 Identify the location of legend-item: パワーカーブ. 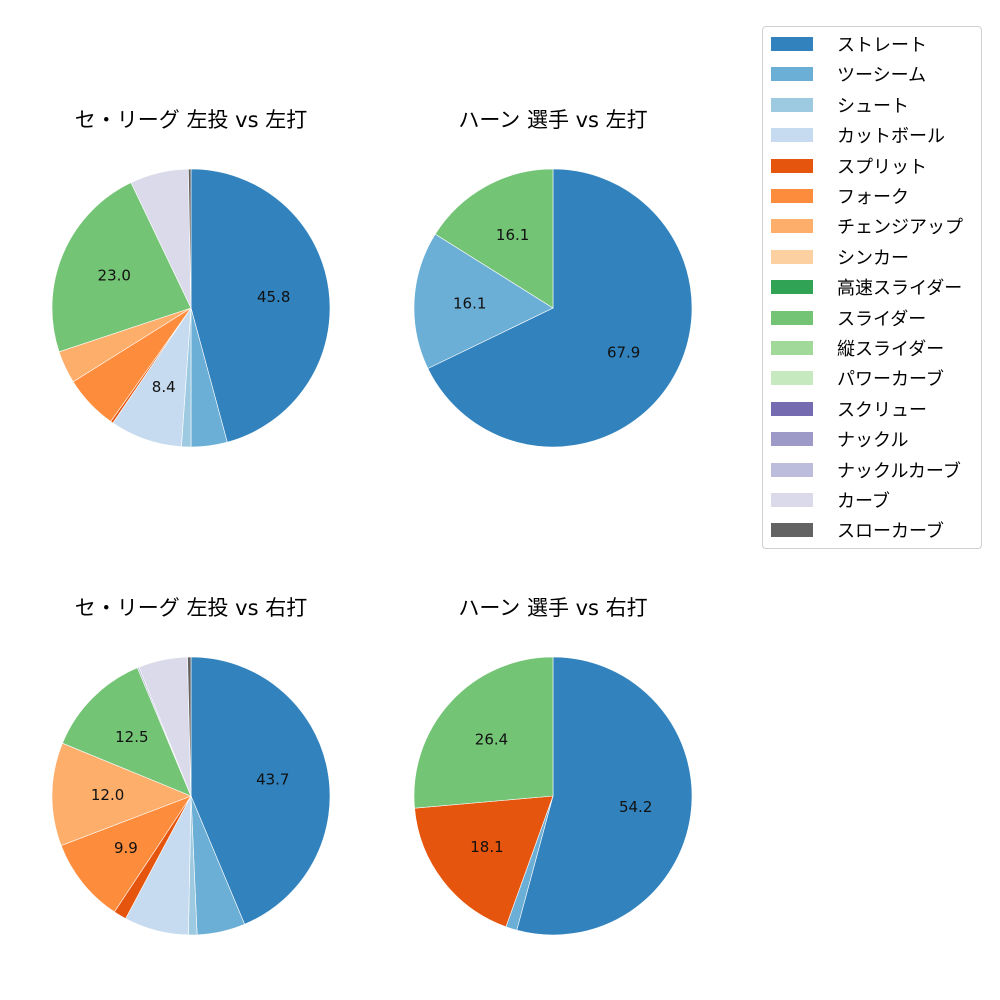
(857, 379).